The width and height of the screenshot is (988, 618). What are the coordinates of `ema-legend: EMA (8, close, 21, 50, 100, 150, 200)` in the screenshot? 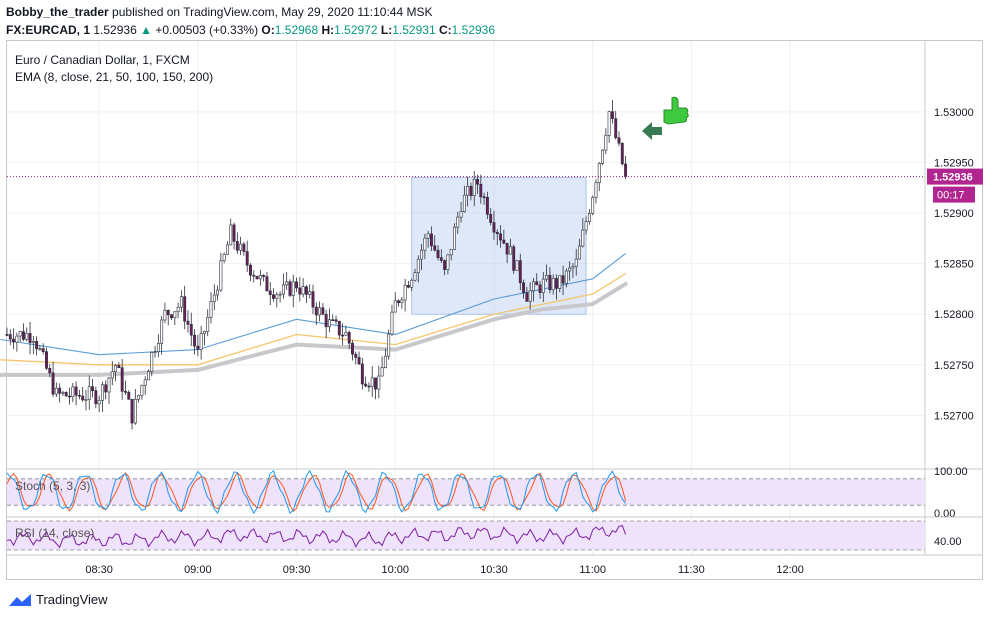 It's located at (114, 77).